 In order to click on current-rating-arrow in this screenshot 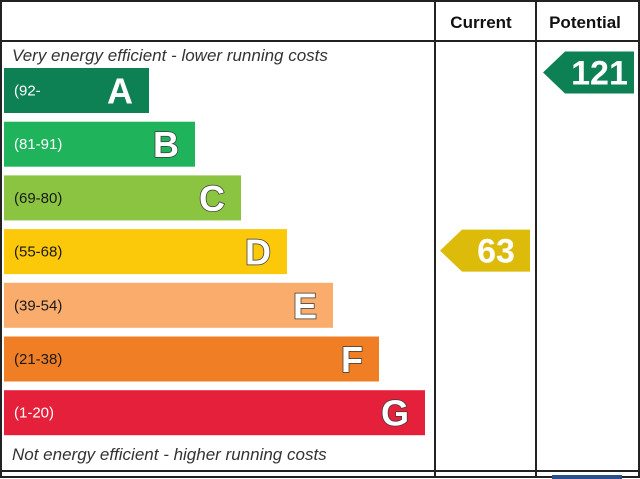, I will do `click(485, 250)`.